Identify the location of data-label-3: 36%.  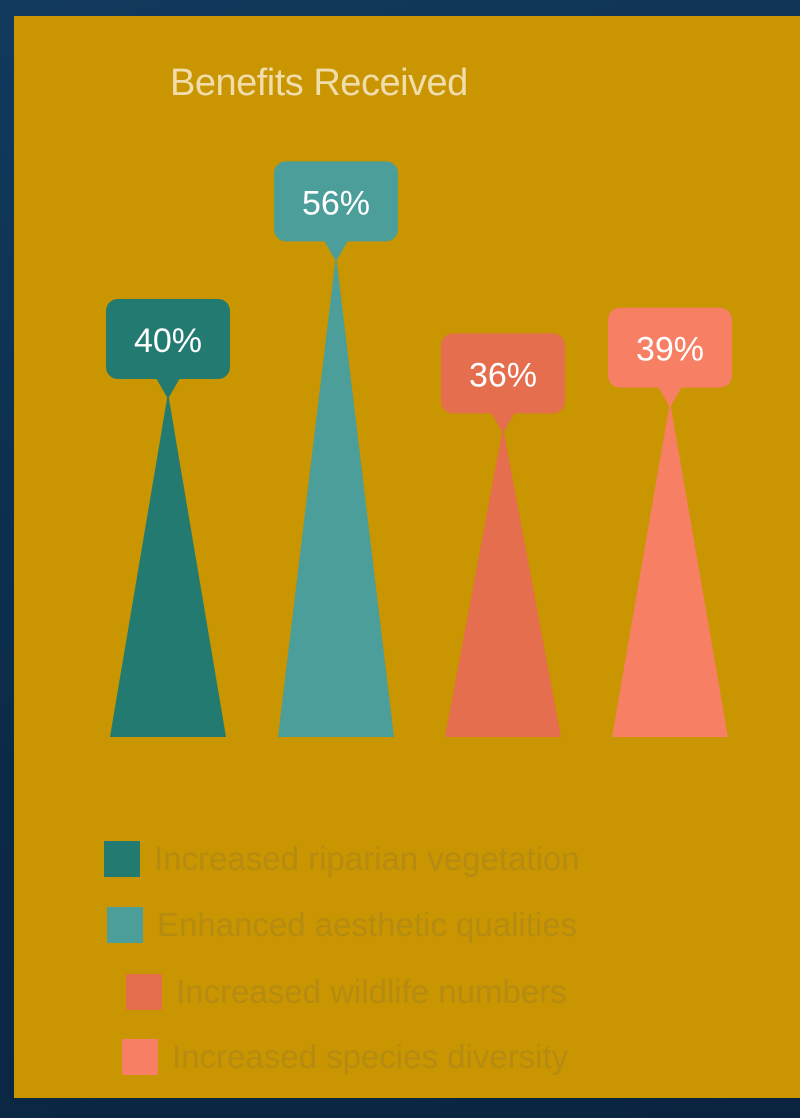
(503, 375).